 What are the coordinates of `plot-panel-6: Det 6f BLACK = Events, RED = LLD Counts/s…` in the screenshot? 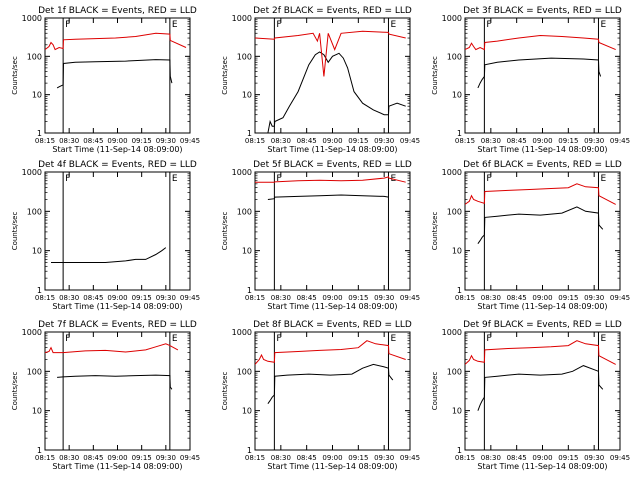 It's located at (530, 235).